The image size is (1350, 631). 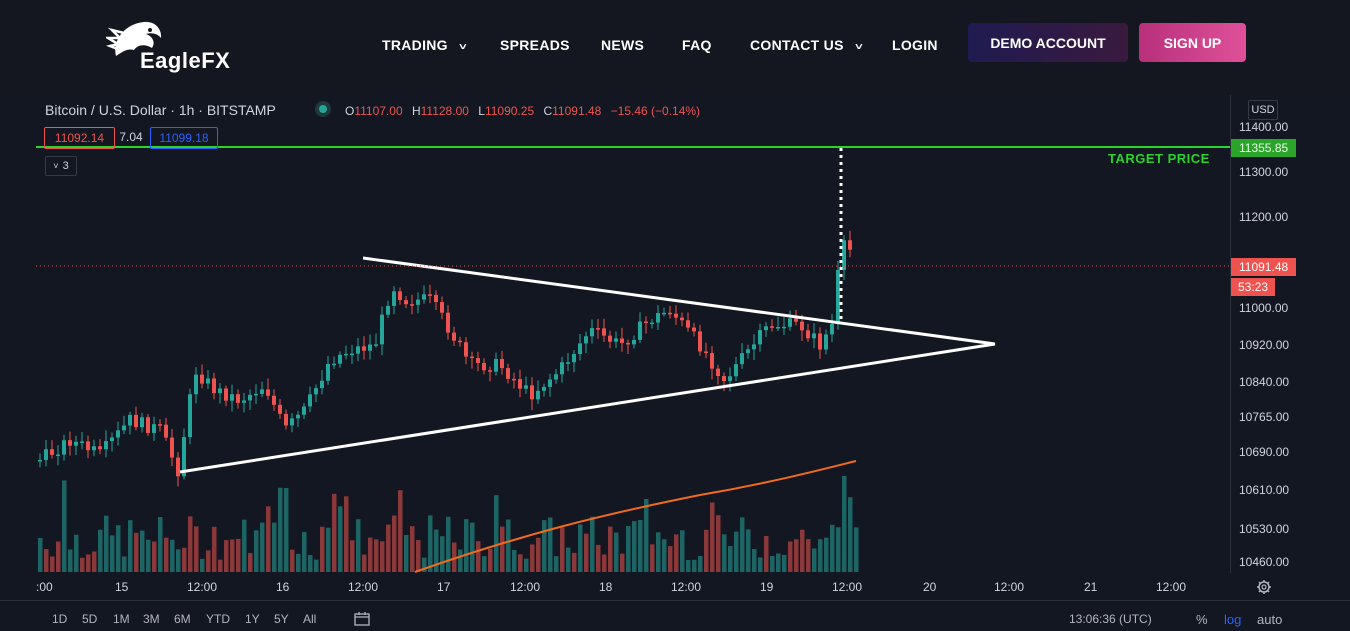 I want to click on utc-clock: 13:06:36 (UTC), so click(x=1110, y=619).